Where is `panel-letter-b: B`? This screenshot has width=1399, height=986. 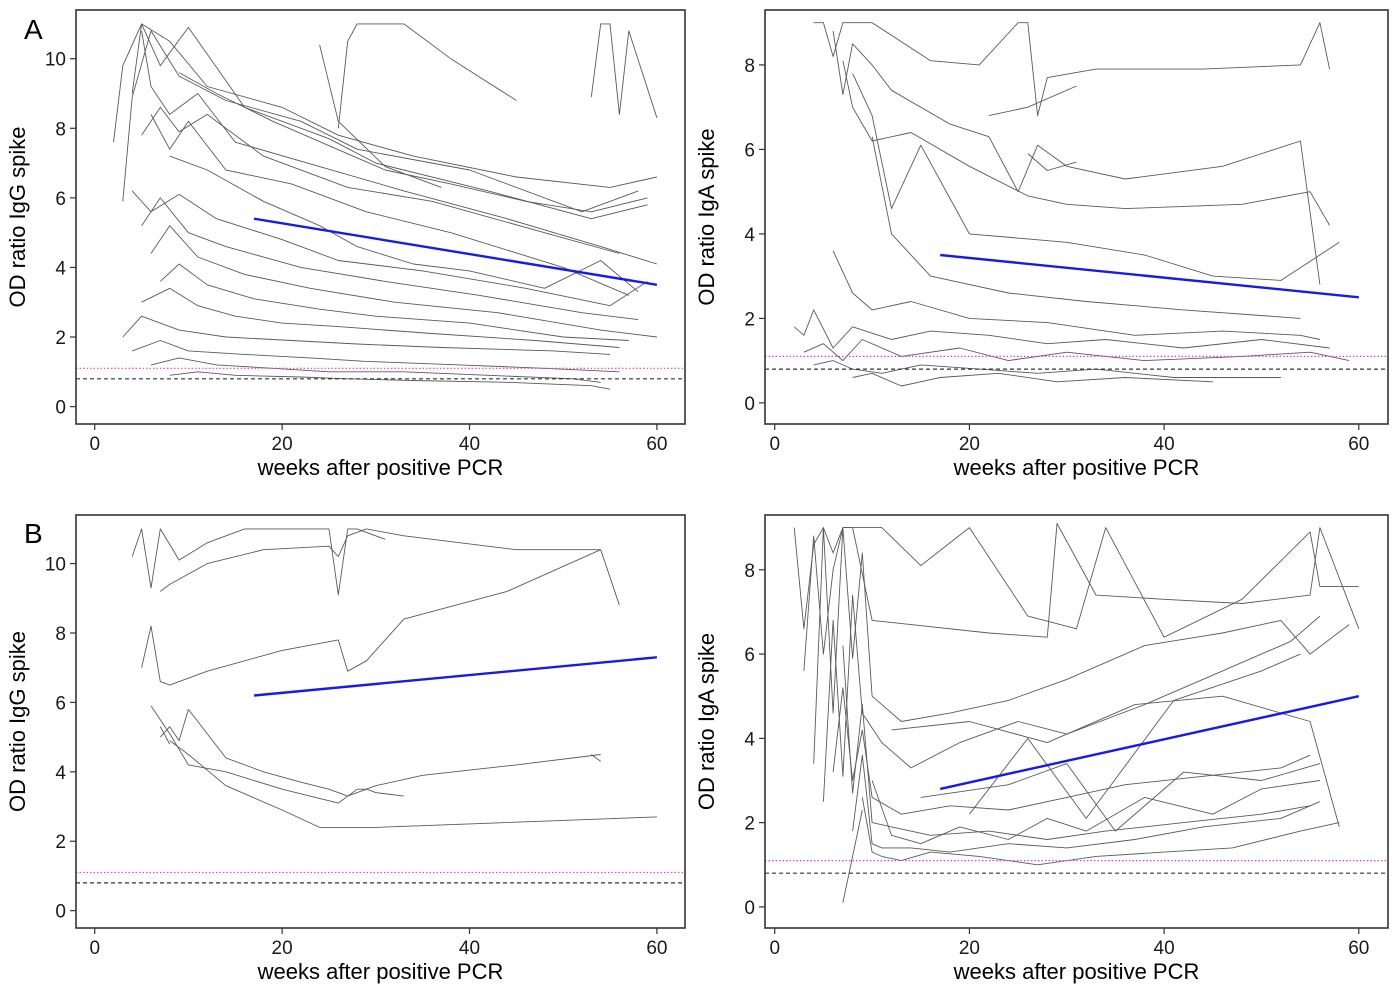 panel-letter-b: B is located at coordinates (33, 533).